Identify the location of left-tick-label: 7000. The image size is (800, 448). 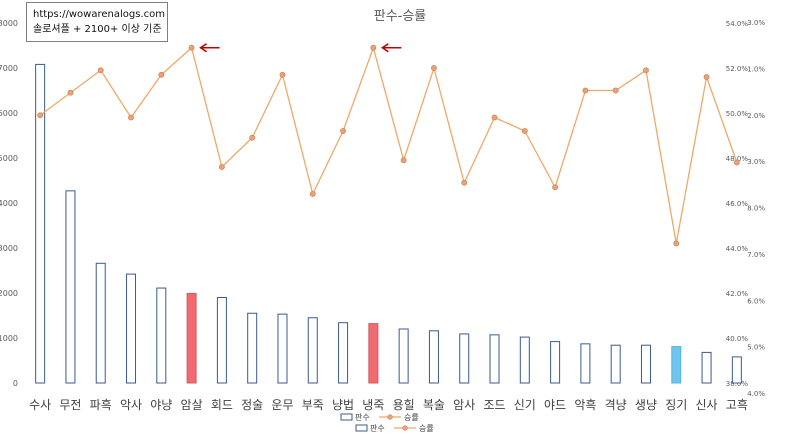
(9, 68).